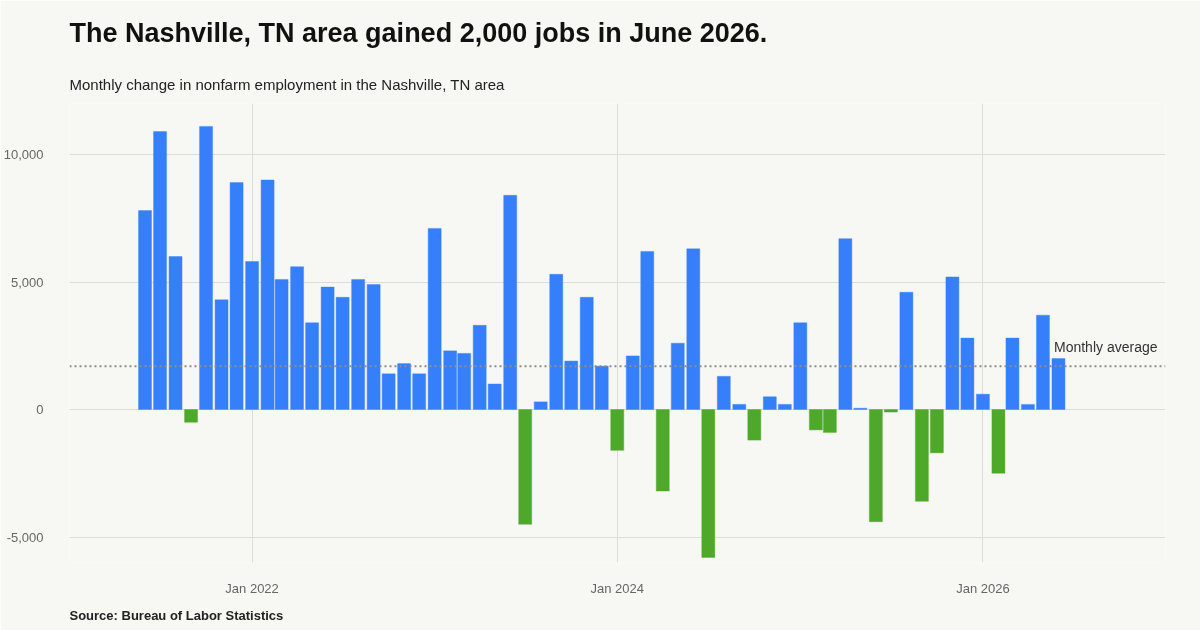  What do you see at coordinates (252, 588) in the screenshot?
I see `x-tick-label: Jan 2022` at bounding box center [252, 588].